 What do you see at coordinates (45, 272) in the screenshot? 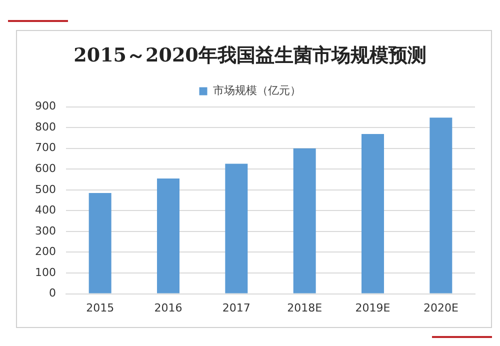
I see `y-tick-label: 100` at bounding box center [45, 272].